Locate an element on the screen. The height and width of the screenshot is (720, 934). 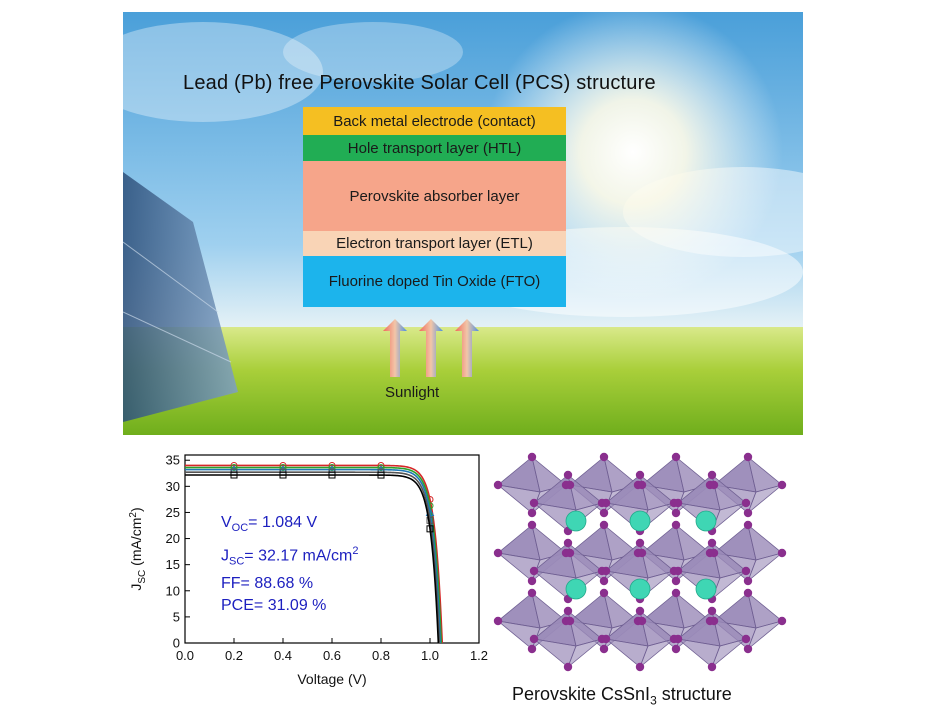
layer-back-electrode-label: Back metal electrode (contact) is located at coordinates (434, 121).